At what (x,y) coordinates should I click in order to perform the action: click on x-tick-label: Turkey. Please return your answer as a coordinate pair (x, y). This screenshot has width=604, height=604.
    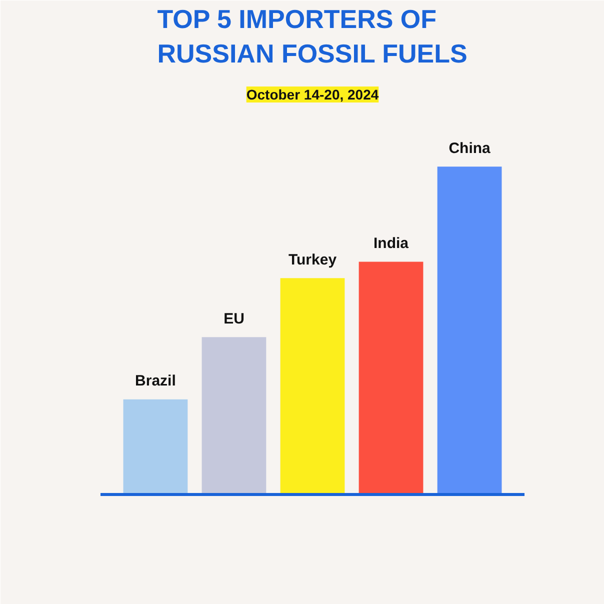
    Looking at the image, I should click on (313, 259).